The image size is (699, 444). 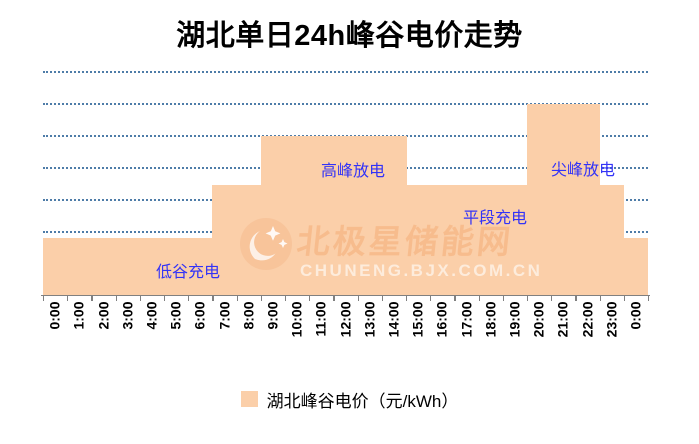 What do you see at coordinates (587, 319) in the screenshot?
I see `x-axis-label: 22:00` at bounding box center [587, 319].